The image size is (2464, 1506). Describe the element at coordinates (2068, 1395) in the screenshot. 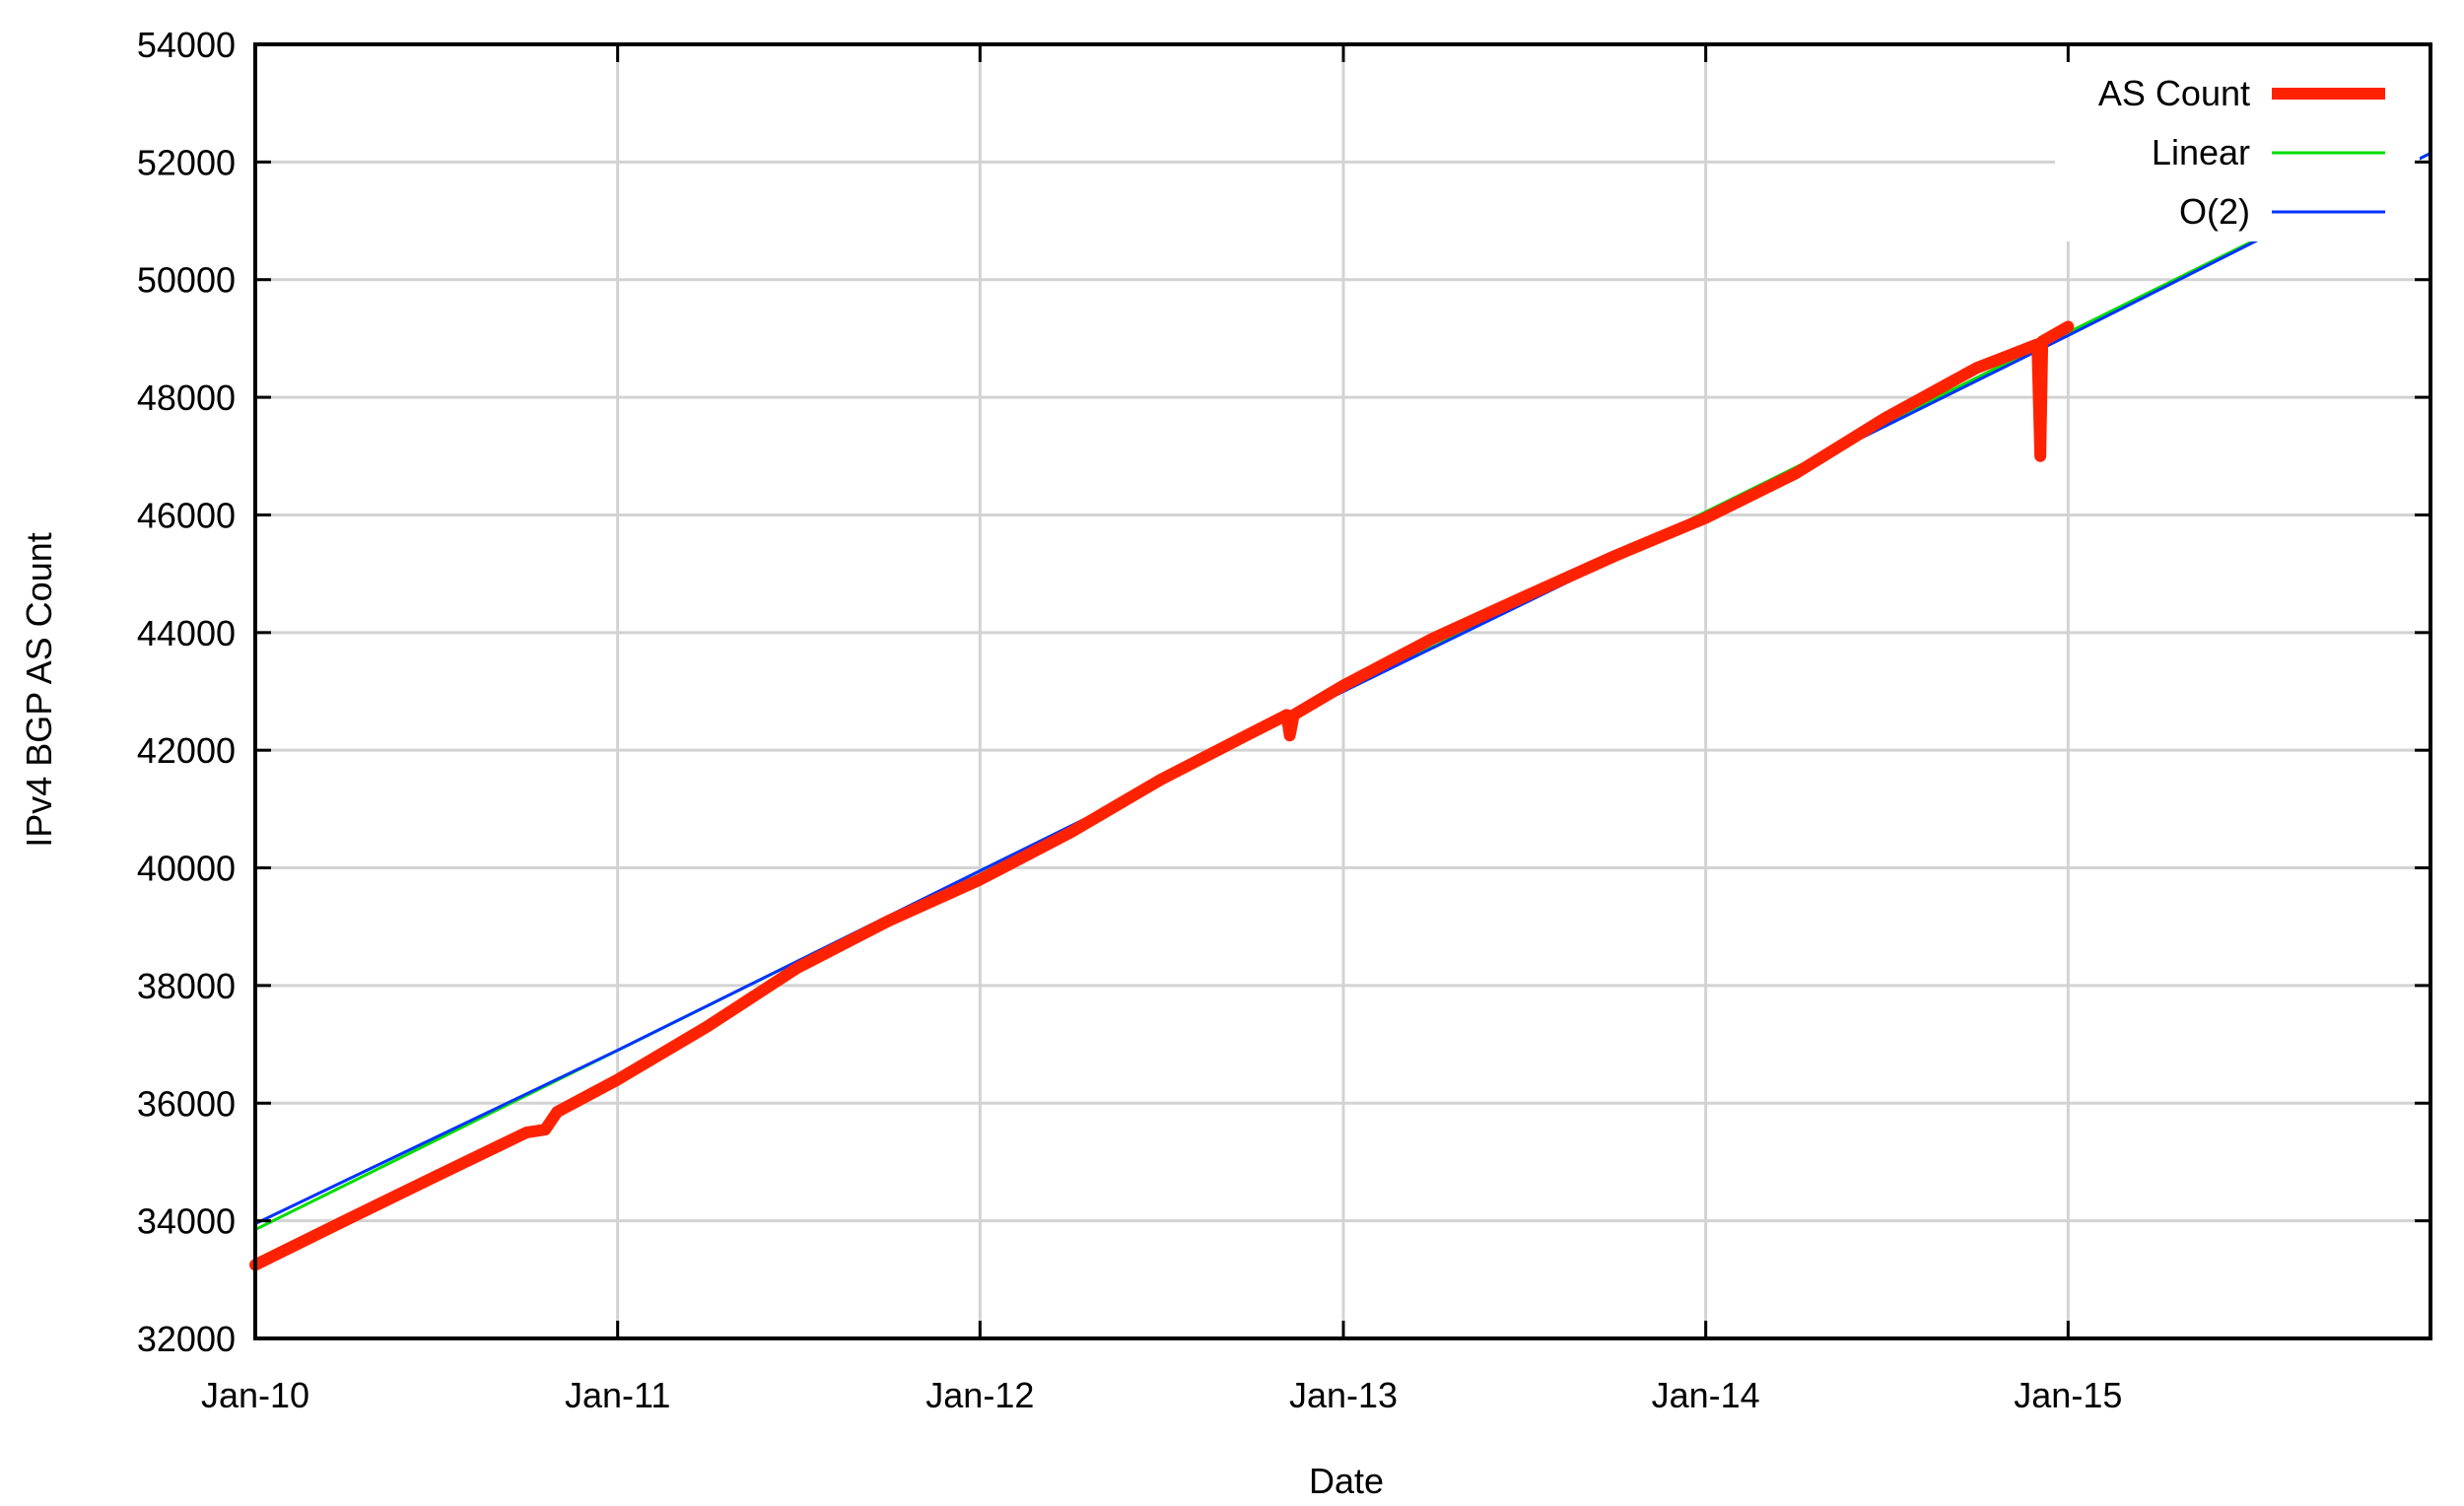

I see `x-tick-label: Jan-15` at that location.